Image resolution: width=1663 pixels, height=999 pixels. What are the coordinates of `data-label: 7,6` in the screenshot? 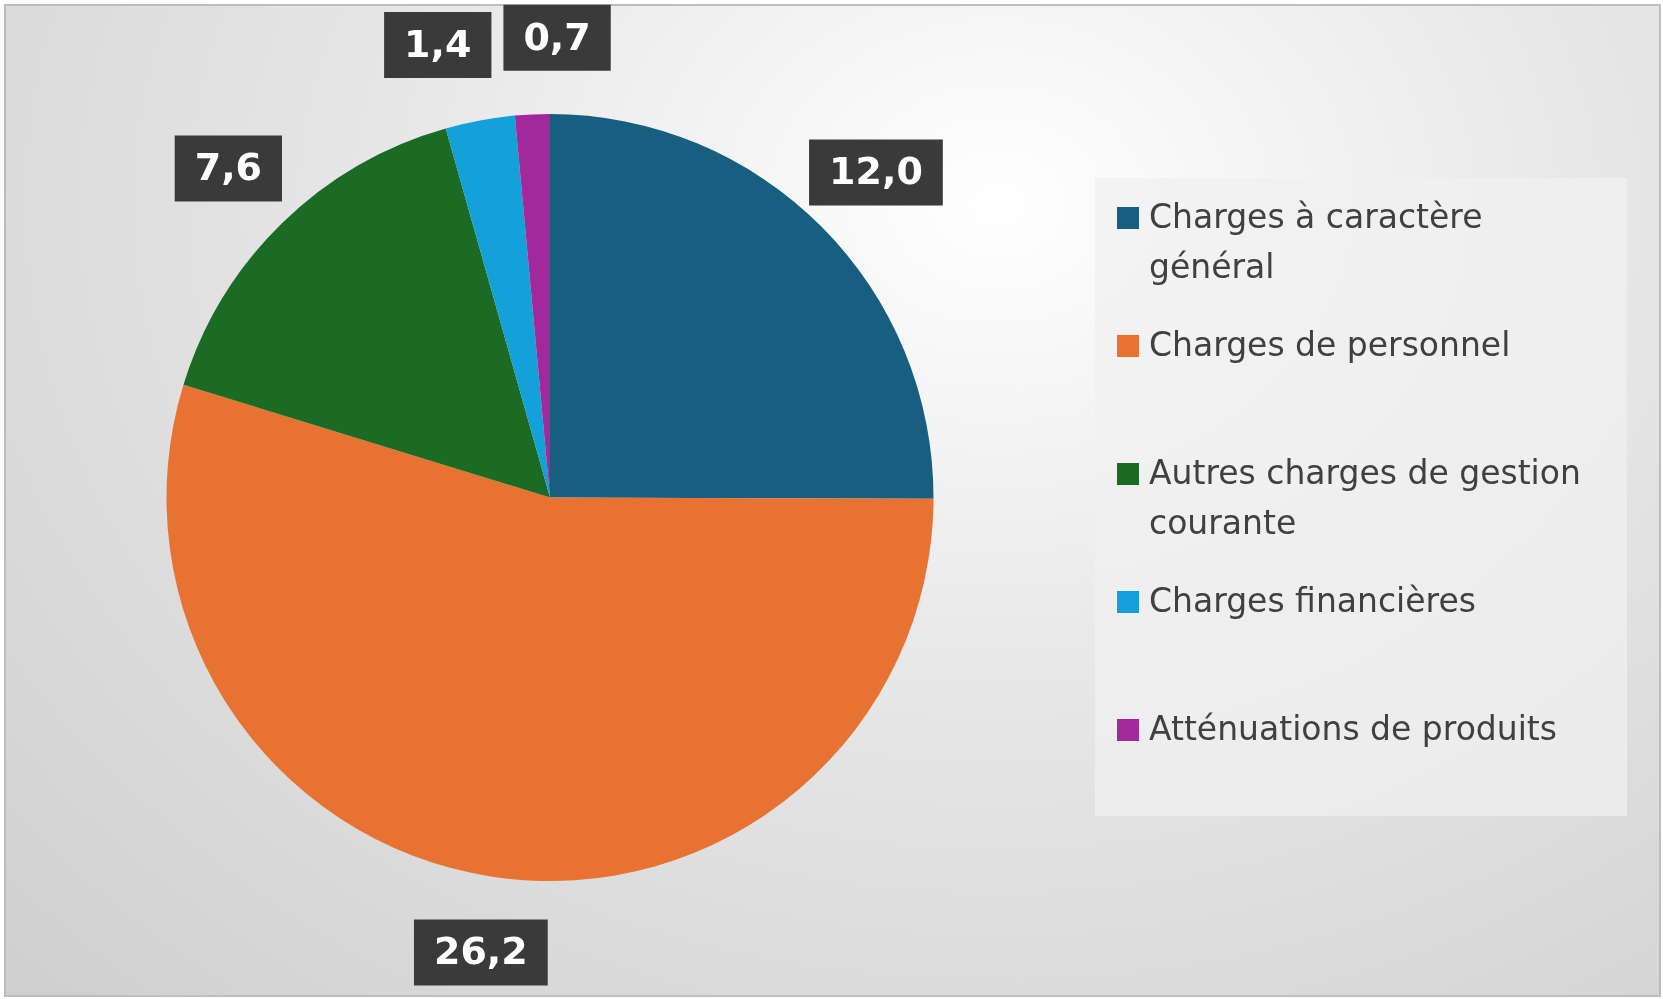 It's located at (228, 167).